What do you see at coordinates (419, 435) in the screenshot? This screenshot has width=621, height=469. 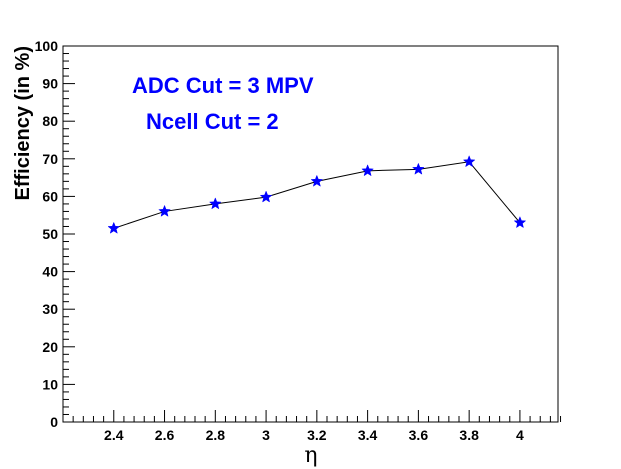 I see `x-tick-label: 3.6` at bounding box center [419, 435].